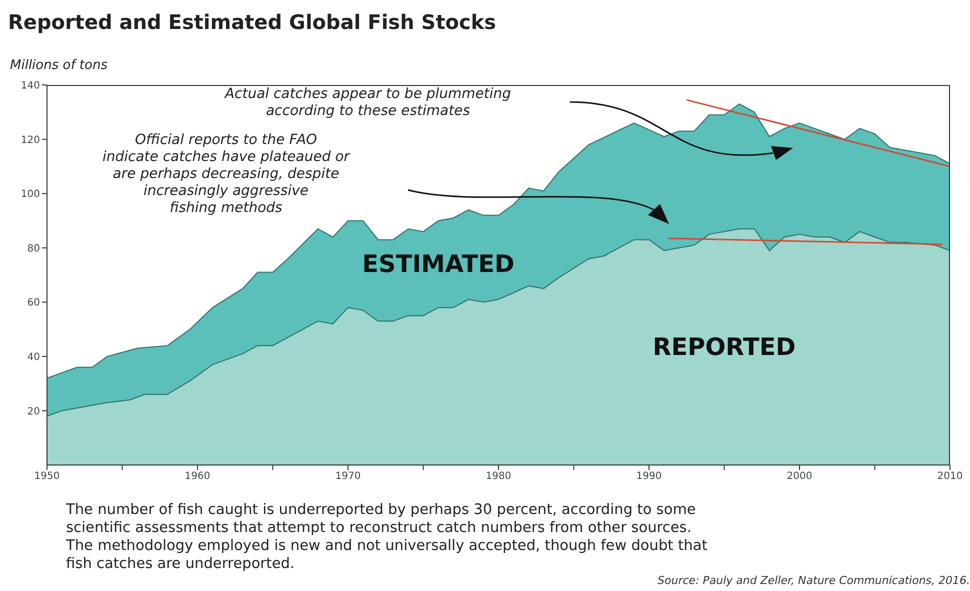 Image resolution: width=970 pixels, height=591 pixels. Describe the element at coordinates (438, 264) in the screenshot. I see `series-label: ESTIMATED` at that location.